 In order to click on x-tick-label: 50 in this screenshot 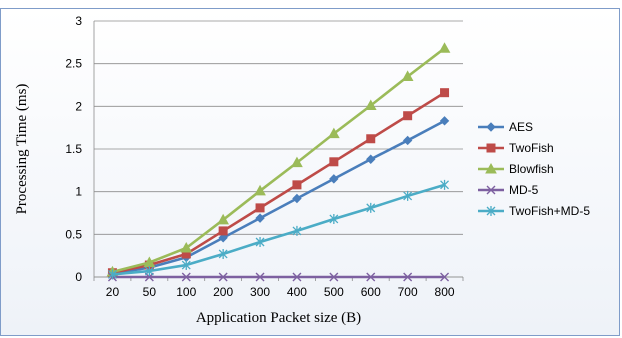, I will do `click(150, 292)`.